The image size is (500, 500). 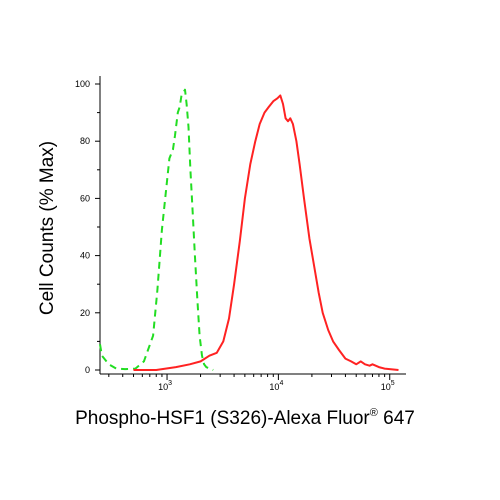 What do you see at coordinates (170, 383) in the screenshot?
I see `x-tick-label-exponent: 3` at bounding box center [170, 383].